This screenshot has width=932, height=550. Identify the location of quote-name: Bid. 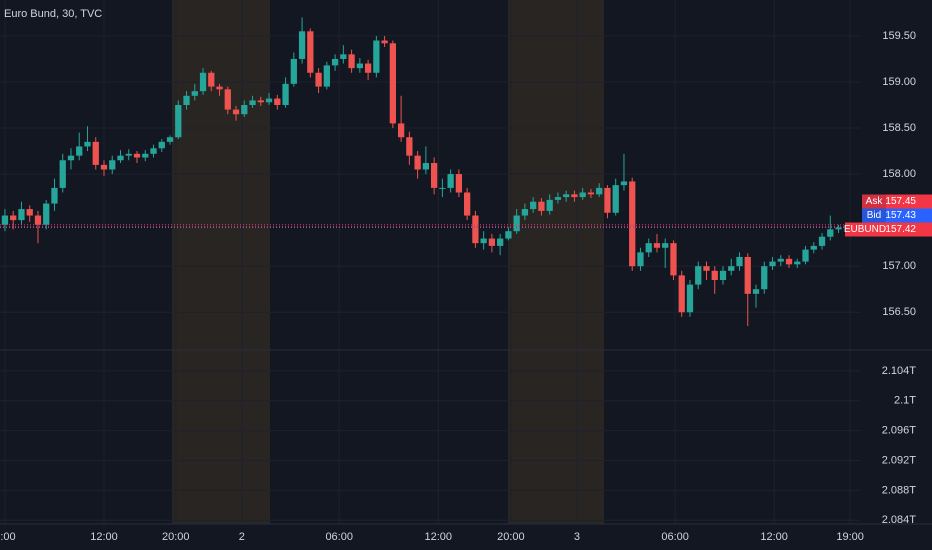
(874, 215).